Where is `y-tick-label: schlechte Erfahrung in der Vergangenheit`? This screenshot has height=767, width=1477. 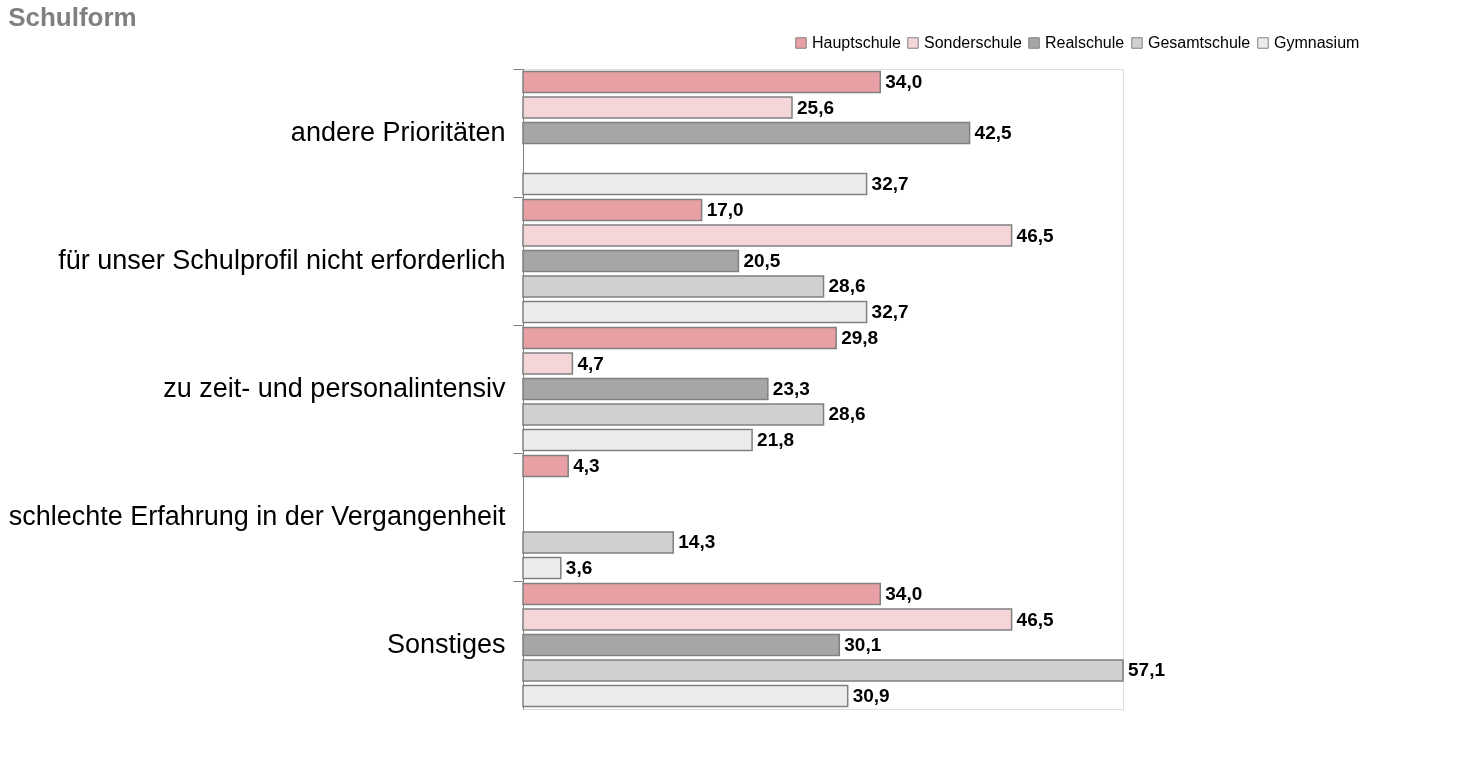 y-tick-label: schlechte Erfahrung in der Vergangenheit is located at coordinates (257, 516).